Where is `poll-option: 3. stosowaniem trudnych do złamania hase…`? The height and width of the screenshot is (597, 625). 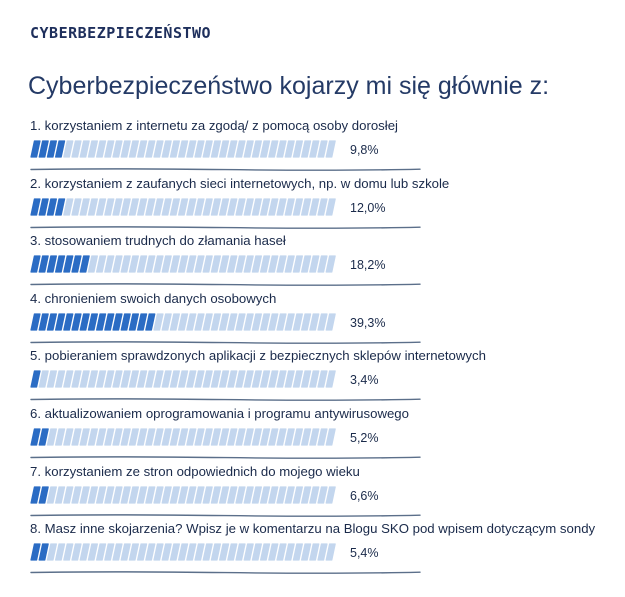
poll-option: 3. stosowaniem trudnych do złamania hase… is located at coordinates (320, 262).